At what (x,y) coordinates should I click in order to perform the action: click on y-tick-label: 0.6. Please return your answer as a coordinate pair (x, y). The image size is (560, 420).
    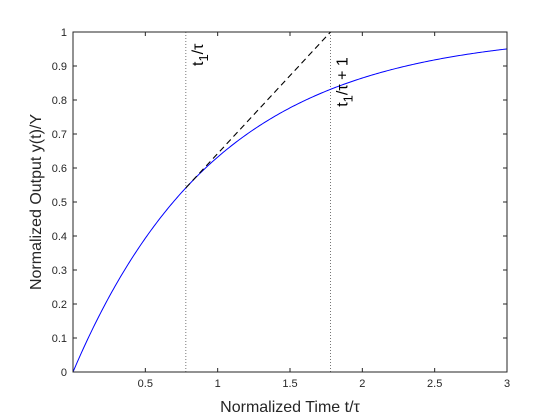
    Looking at the image, I should click on (59, 169).